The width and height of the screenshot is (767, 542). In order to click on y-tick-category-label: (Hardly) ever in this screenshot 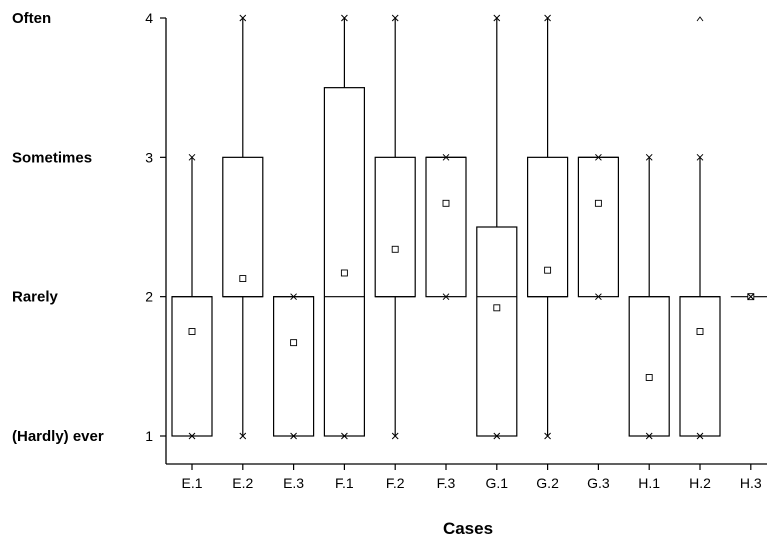, I will do `click(58, 436)`.